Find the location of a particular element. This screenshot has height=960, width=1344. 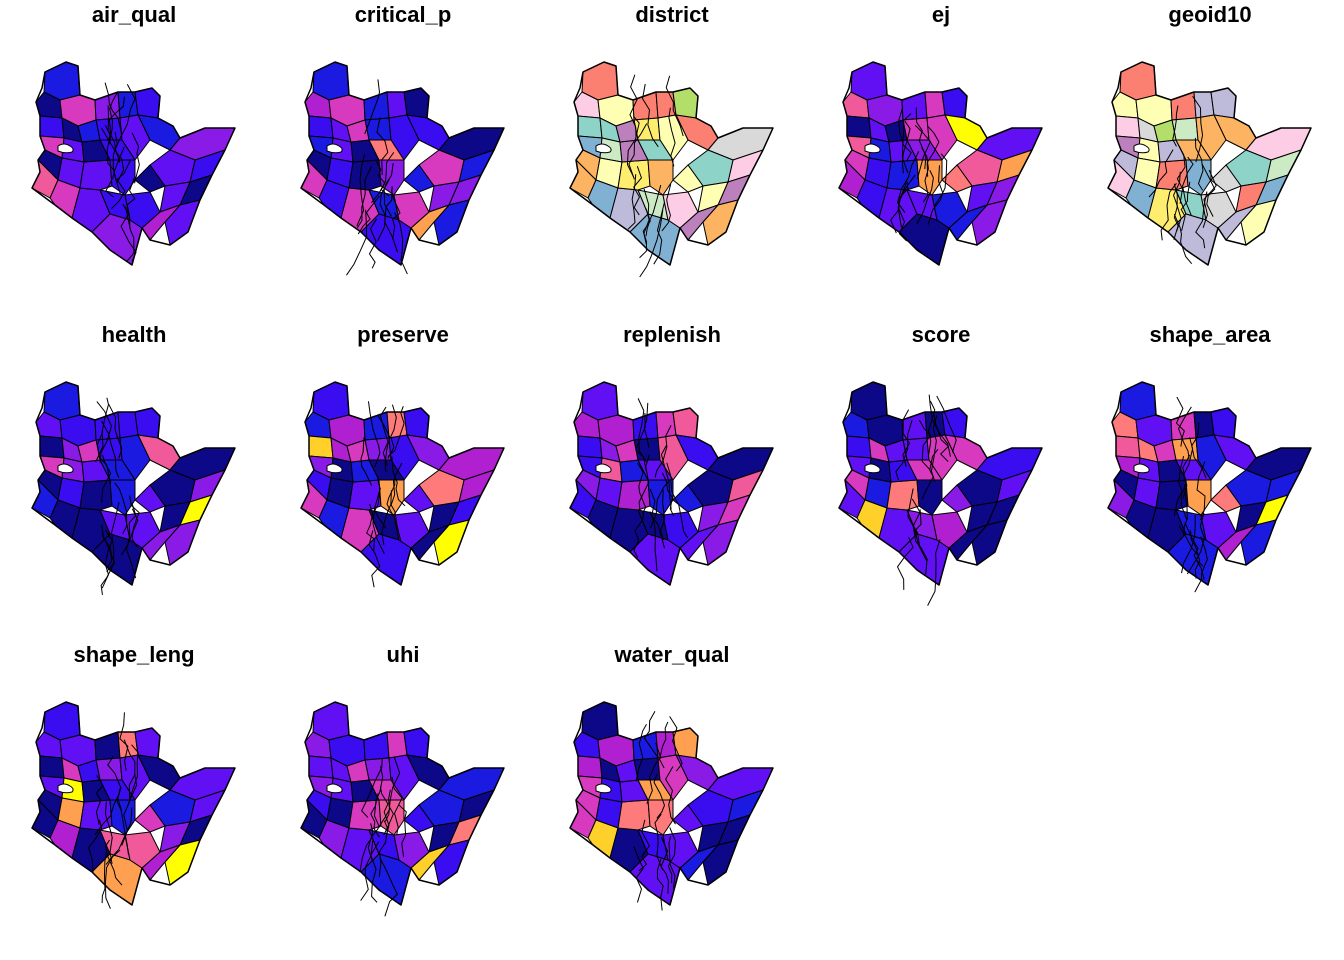

map-panel-uhi: uhi is located at coordinates (403, 800).